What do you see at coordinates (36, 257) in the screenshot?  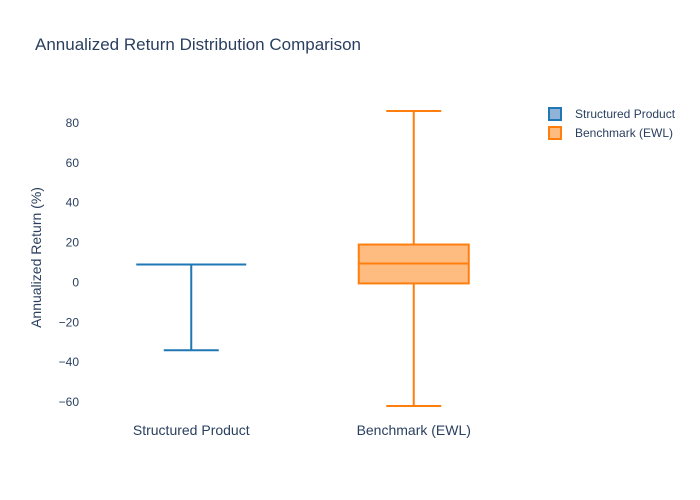 I see `y-axis-title: Annualized Return (%)` at bounding box center [36, 257].